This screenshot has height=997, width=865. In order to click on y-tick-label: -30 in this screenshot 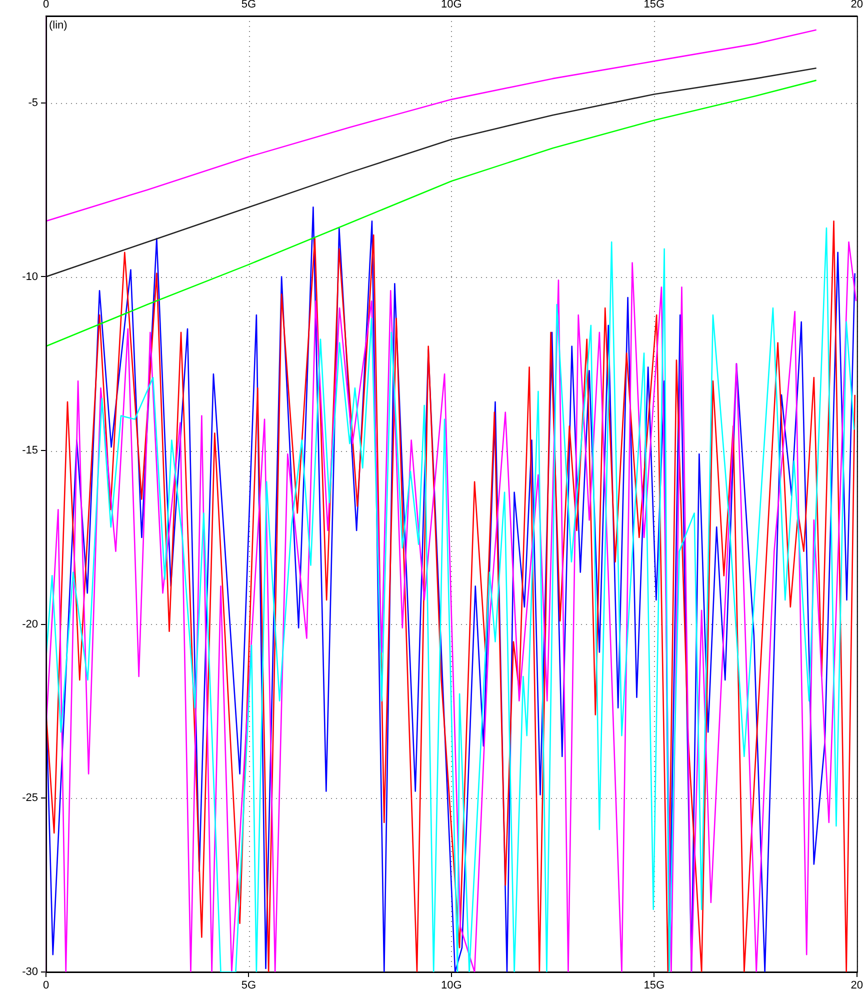, I will do `click(30, 972)`.